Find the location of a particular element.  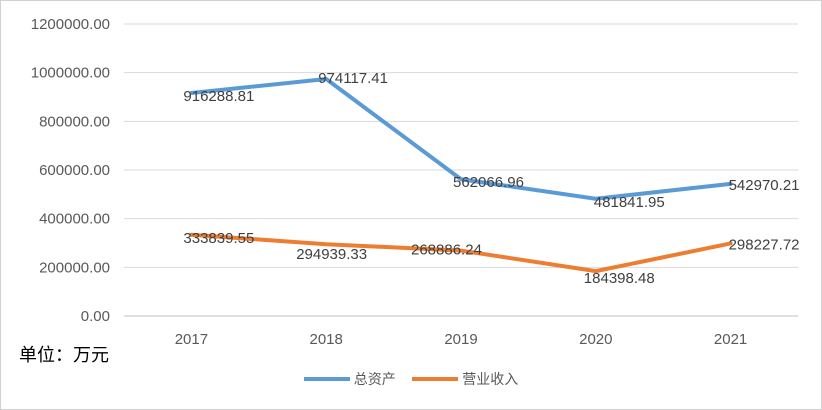

data-label: 562066.96 is located at coordinates (488, 182).